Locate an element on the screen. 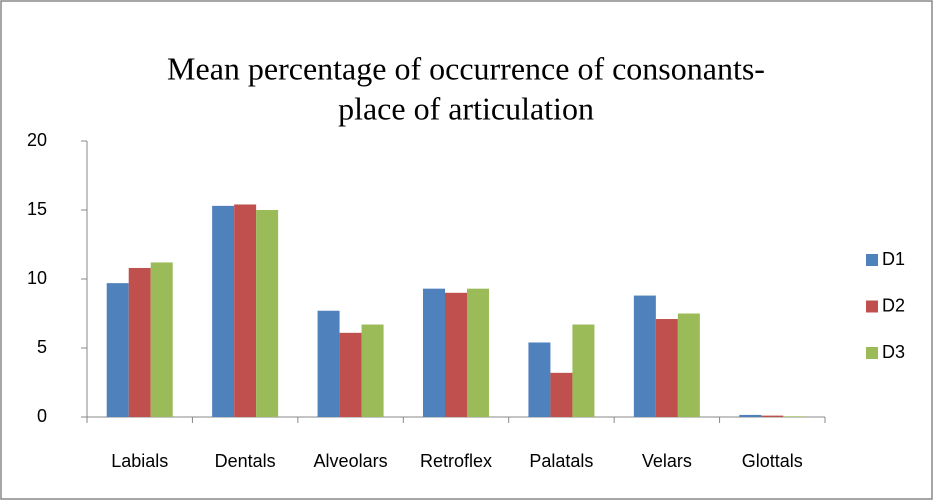  y-tick-label: 5 is located at coordinates (42, 347).